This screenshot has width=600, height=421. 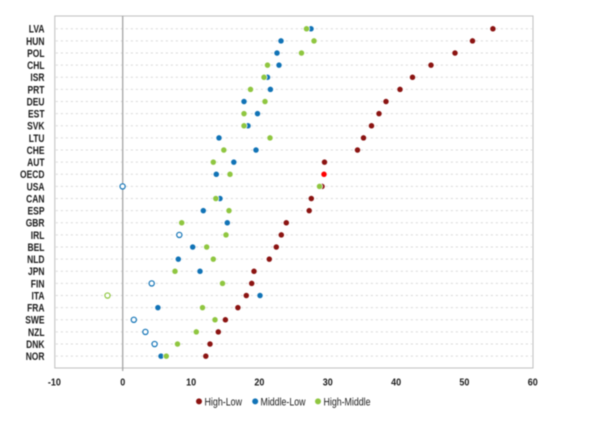 I want to click on svg-text: DEU, so click(x=36, y=102).